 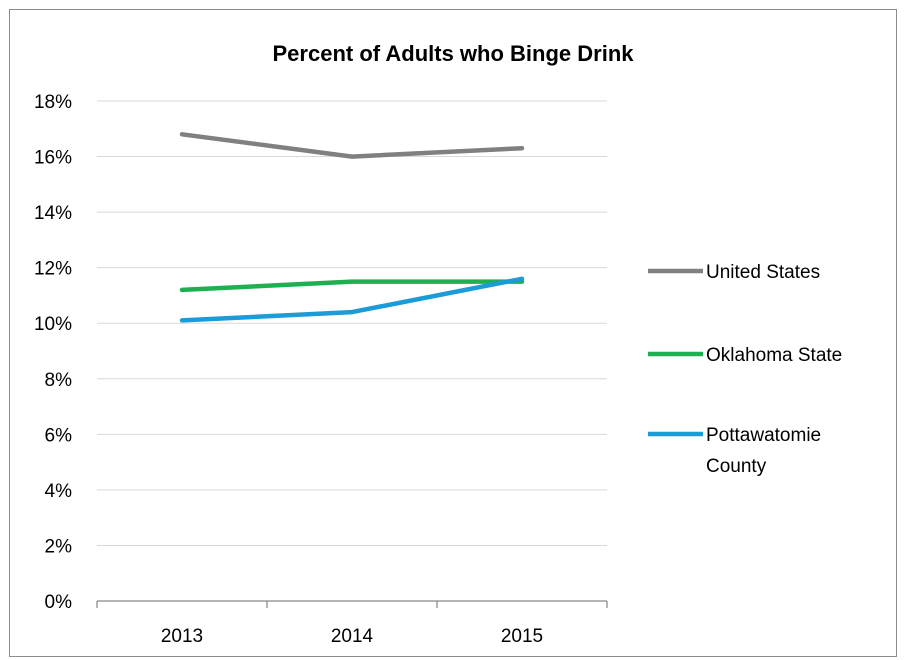 What do you see at coordinates (522, 636) in the screenshot?
I see `x-tick-label: 2015` at bounding box center [522, 636].